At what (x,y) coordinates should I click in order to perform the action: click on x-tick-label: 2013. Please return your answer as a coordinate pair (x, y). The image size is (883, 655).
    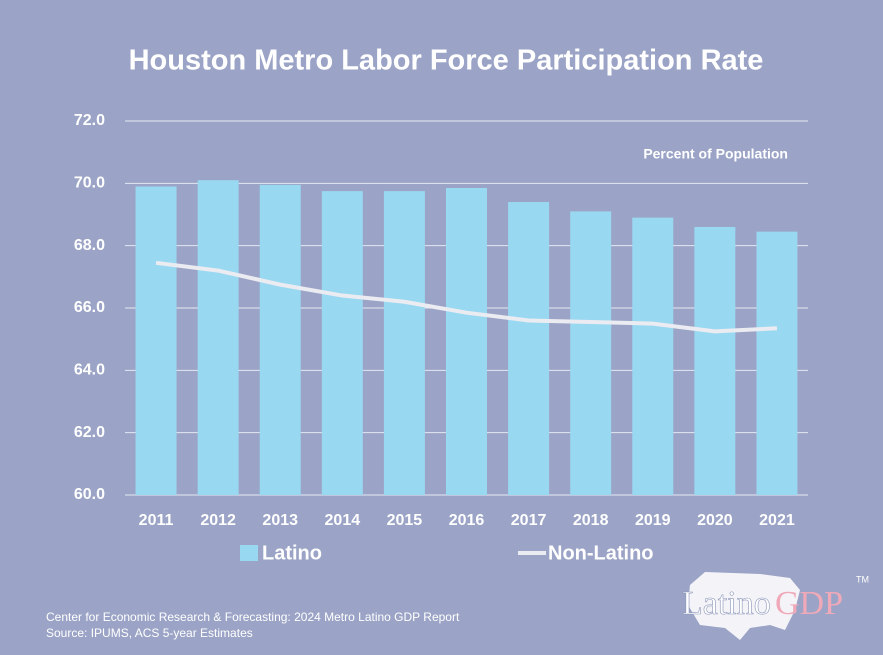
    Looking at the image, I should click on (280, 520).